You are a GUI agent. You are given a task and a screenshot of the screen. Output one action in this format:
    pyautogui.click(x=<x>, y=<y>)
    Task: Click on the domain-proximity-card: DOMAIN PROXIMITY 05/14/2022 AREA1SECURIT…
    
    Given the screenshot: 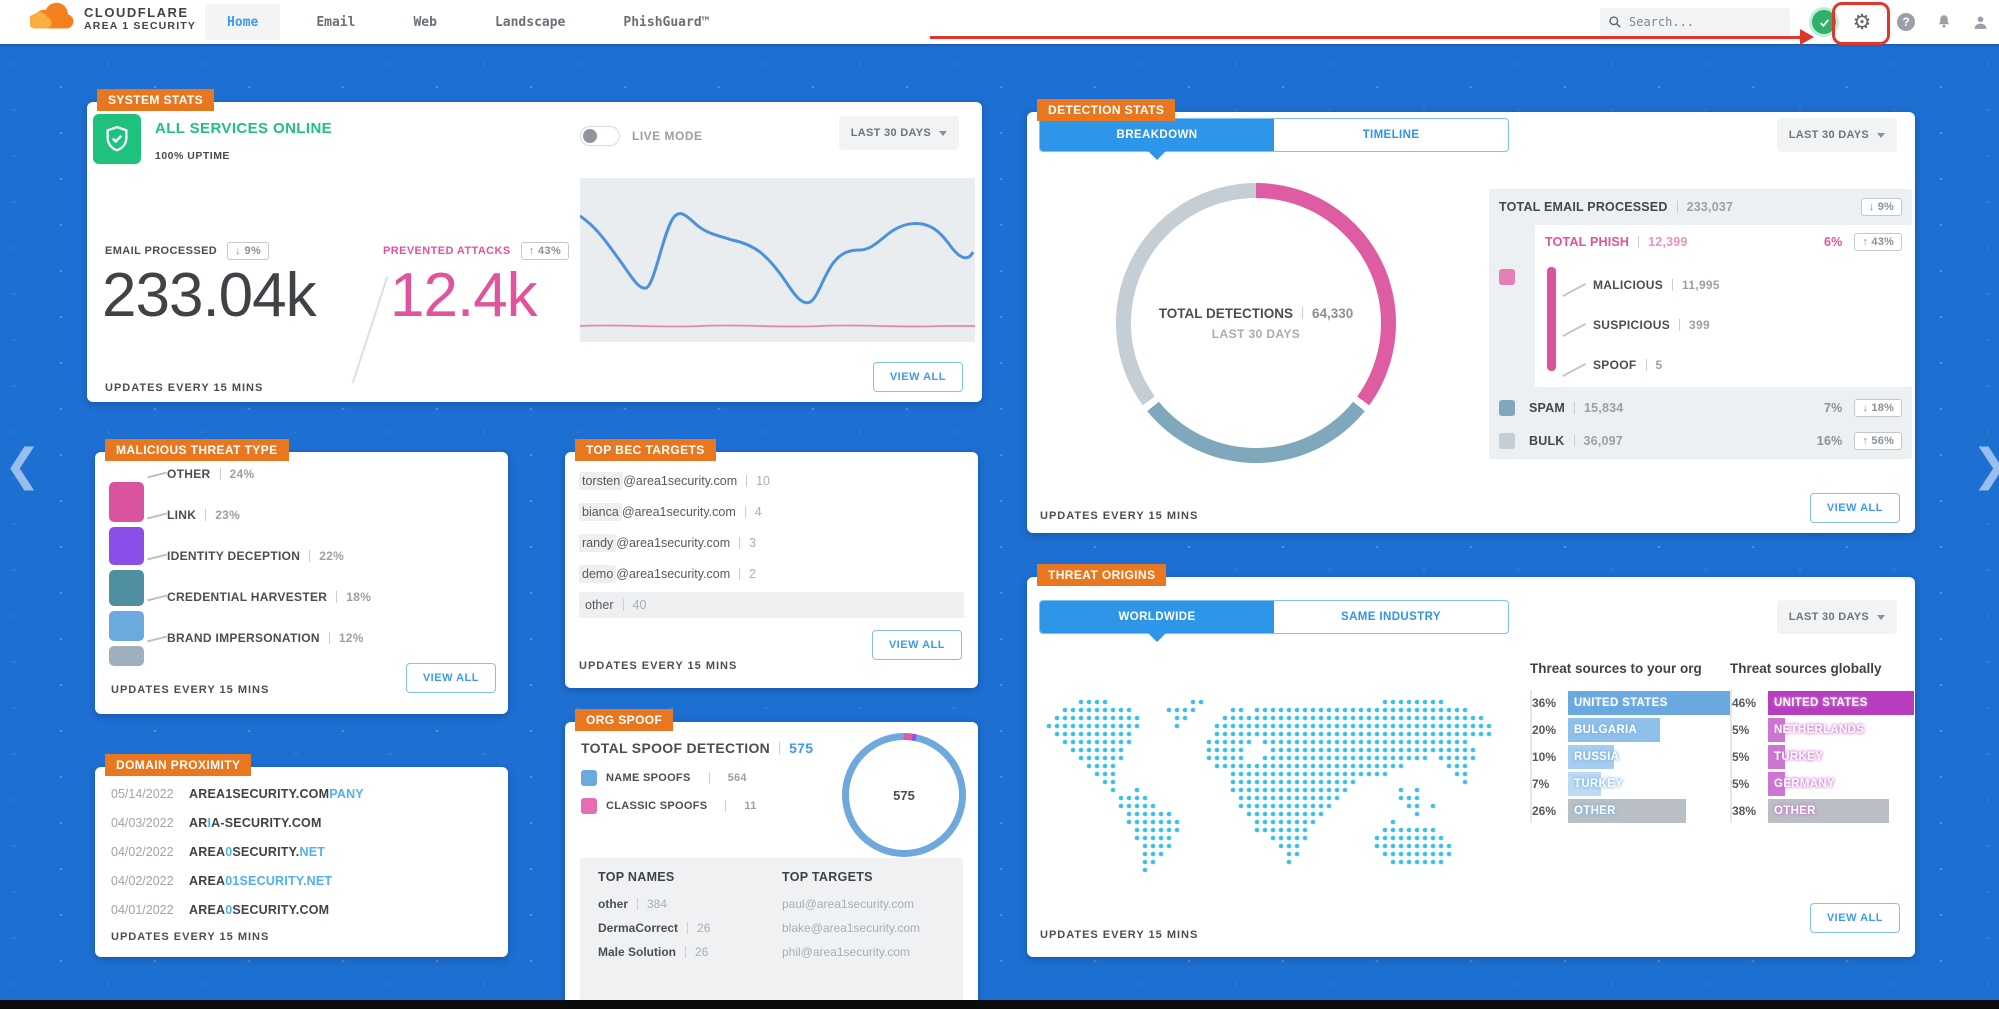 What is the action you would take?
    pyautogui.click(x=301, y=855)
    